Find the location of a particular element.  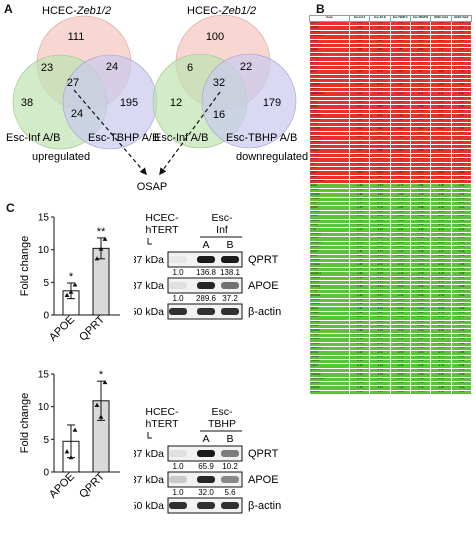

table-row: PTGDS 0.74 0.75 0.78 0.76 1.06 1.04 is located at coordinates (391, 76).